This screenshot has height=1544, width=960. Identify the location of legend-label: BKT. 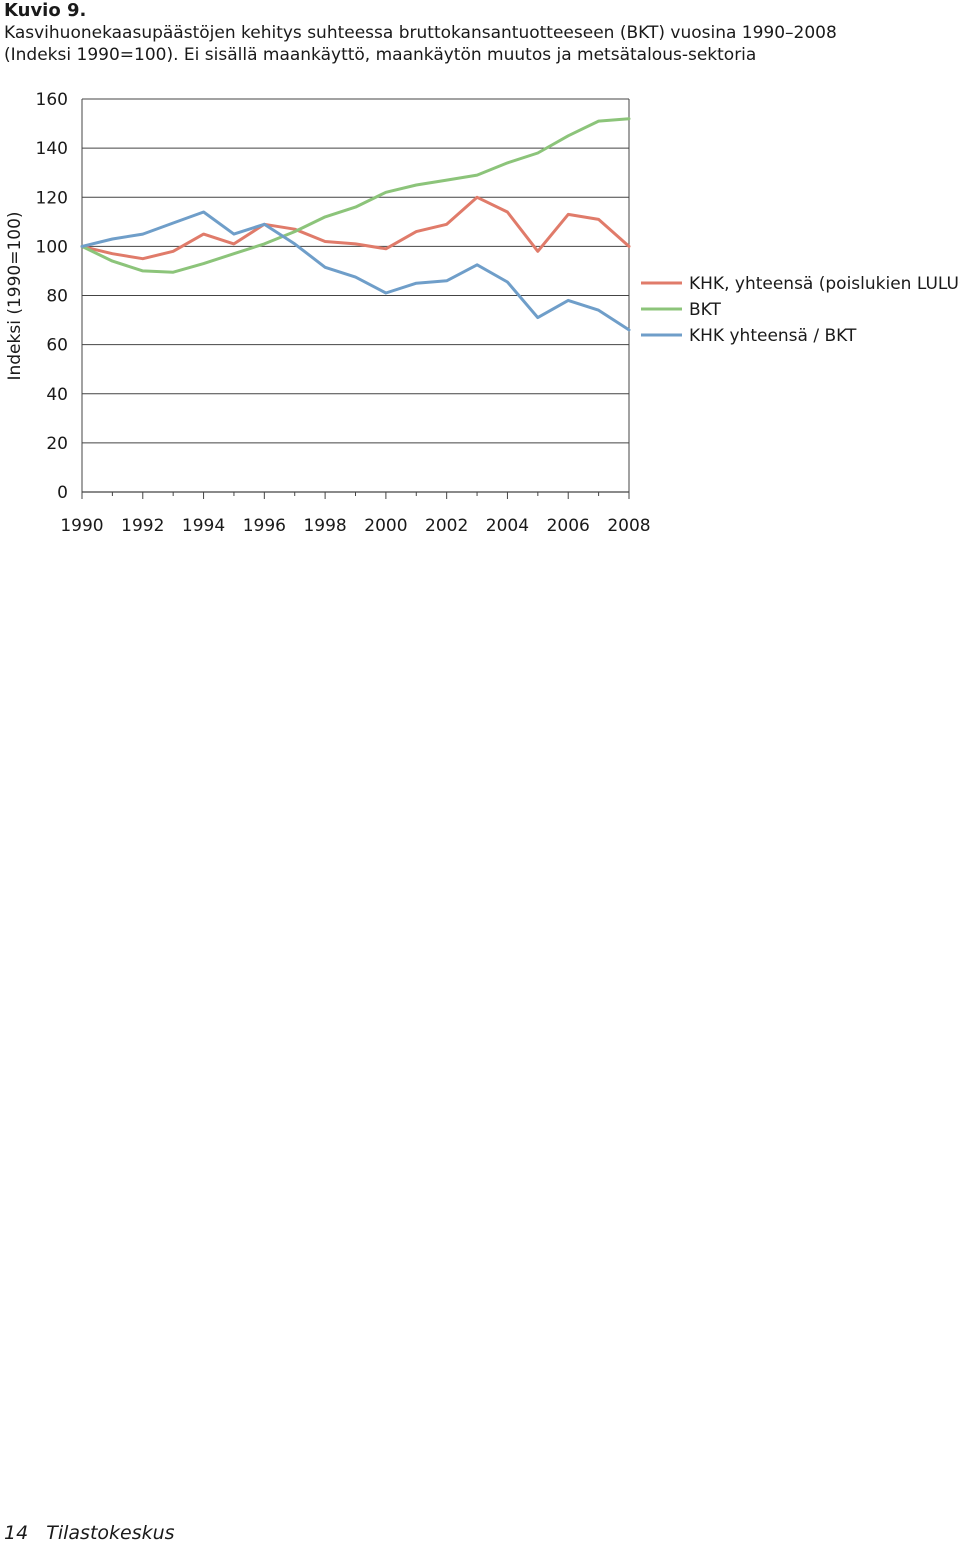
(705, 310).